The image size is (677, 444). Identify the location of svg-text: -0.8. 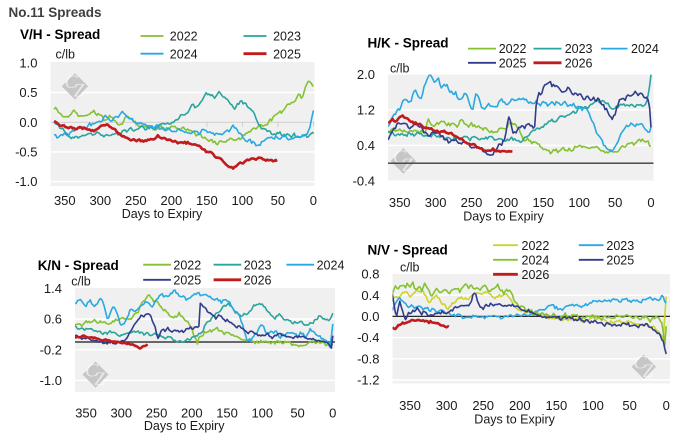
(368, 358).